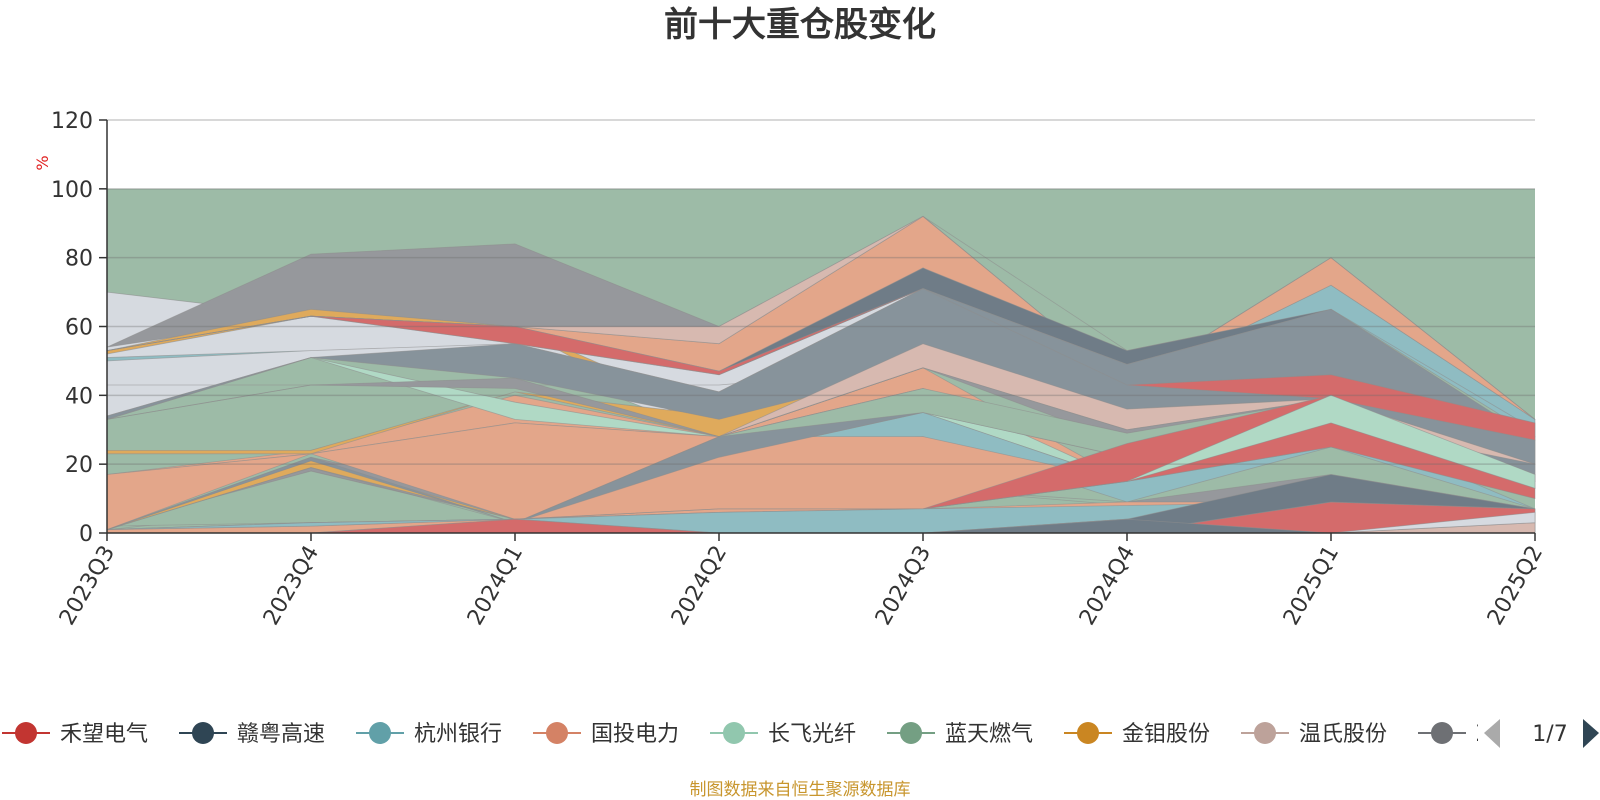  Describe the element at coordinates (1591, 733) in the screenshot. I see `legend-next-icon` at that location.